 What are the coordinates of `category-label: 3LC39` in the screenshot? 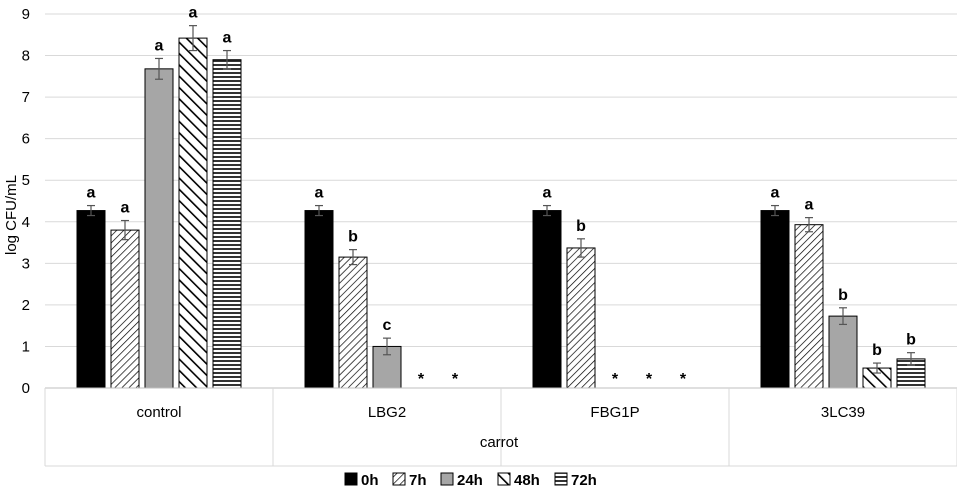 It's located at (843, 412).